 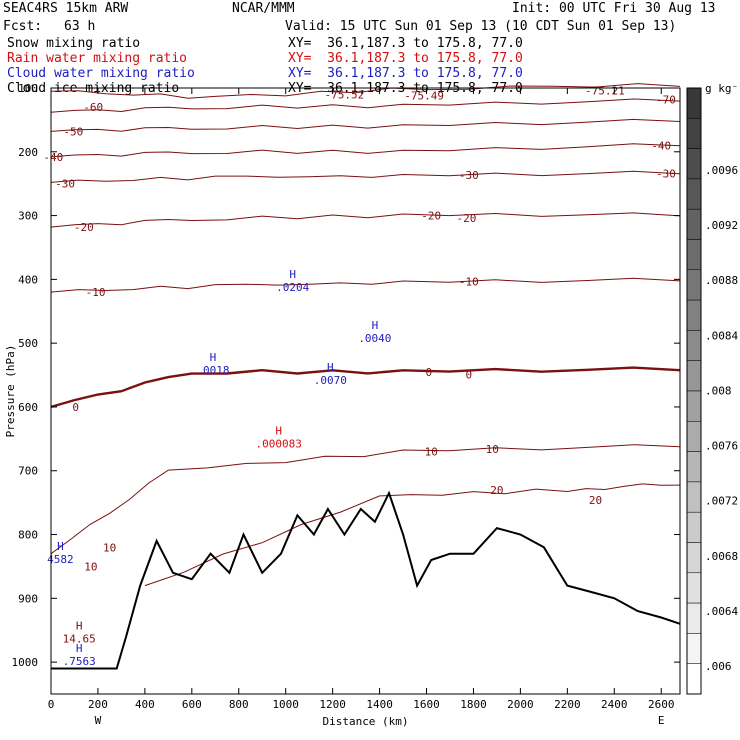 I want to click on y-tick-label: 700, so click(x=28, y=471).